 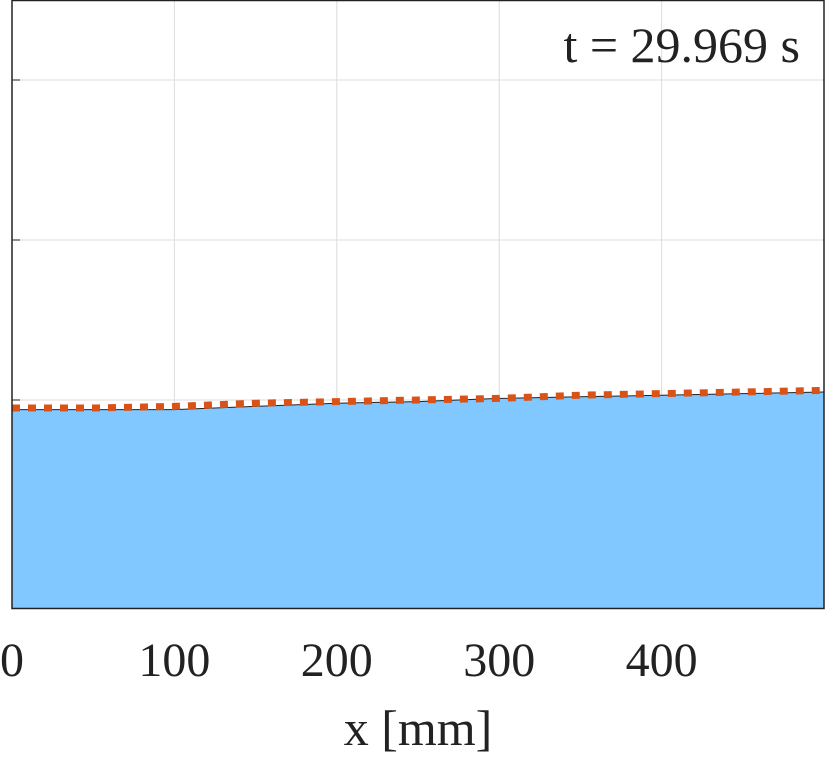 I want to click on time-annotation: t = 29.969 s, so click(x=681, y=45).